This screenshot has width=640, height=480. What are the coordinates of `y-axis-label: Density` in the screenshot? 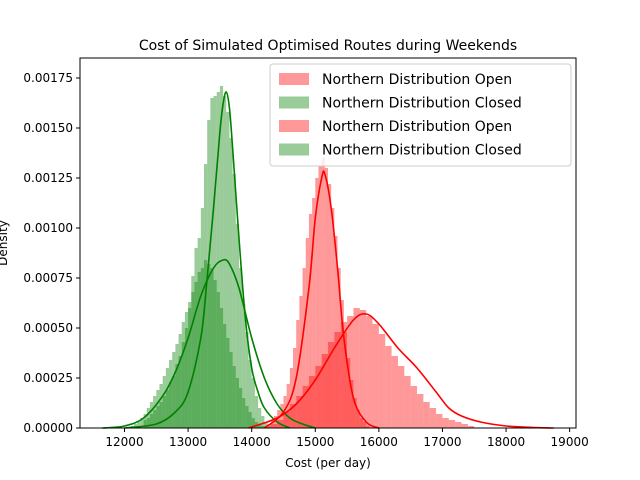 It's located at (5, 243).